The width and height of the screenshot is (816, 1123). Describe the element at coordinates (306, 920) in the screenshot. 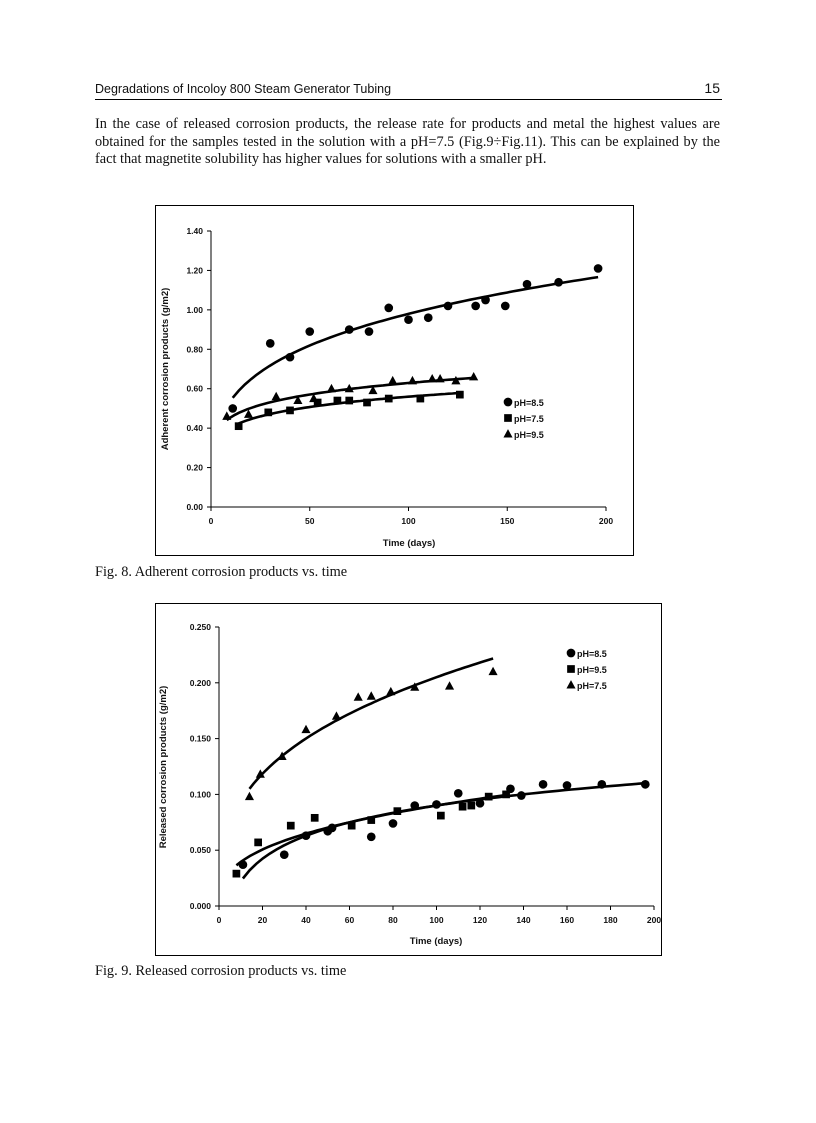

I see `x-tick-label: 40` at that location.